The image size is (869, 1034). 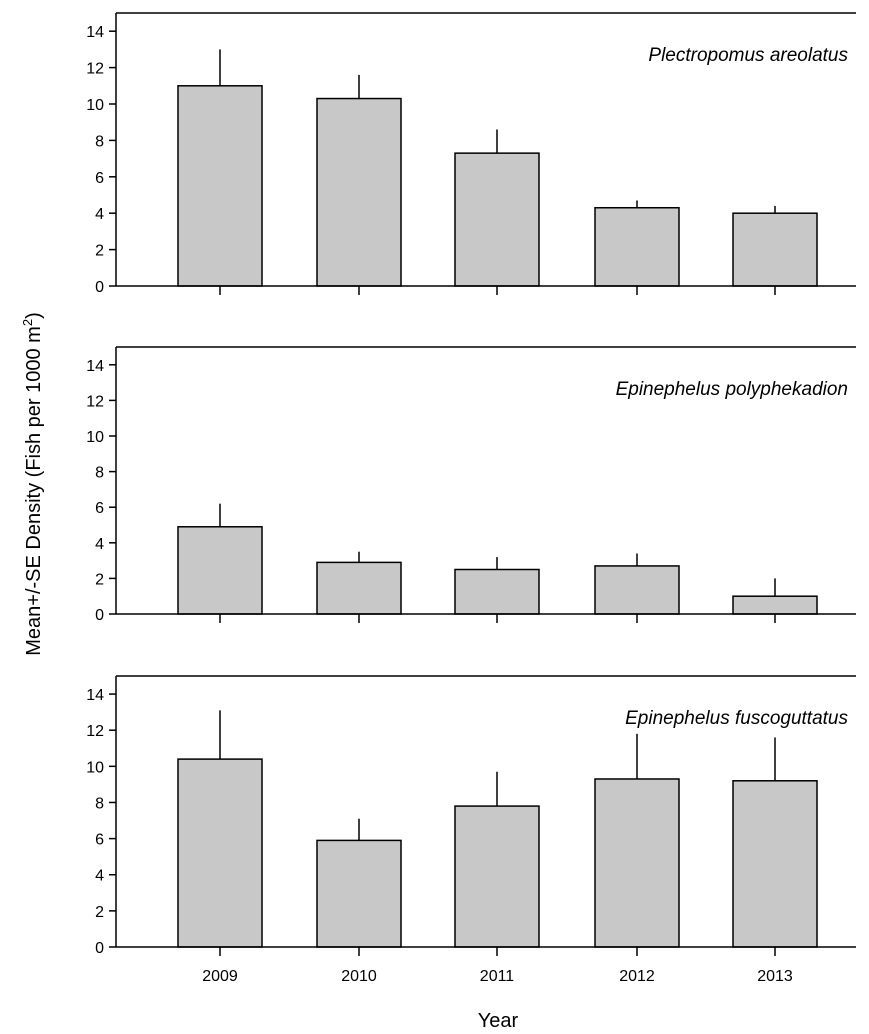 I want to click on panel-title: Epinephelus polyphekadion, so click(x=732, y=389).